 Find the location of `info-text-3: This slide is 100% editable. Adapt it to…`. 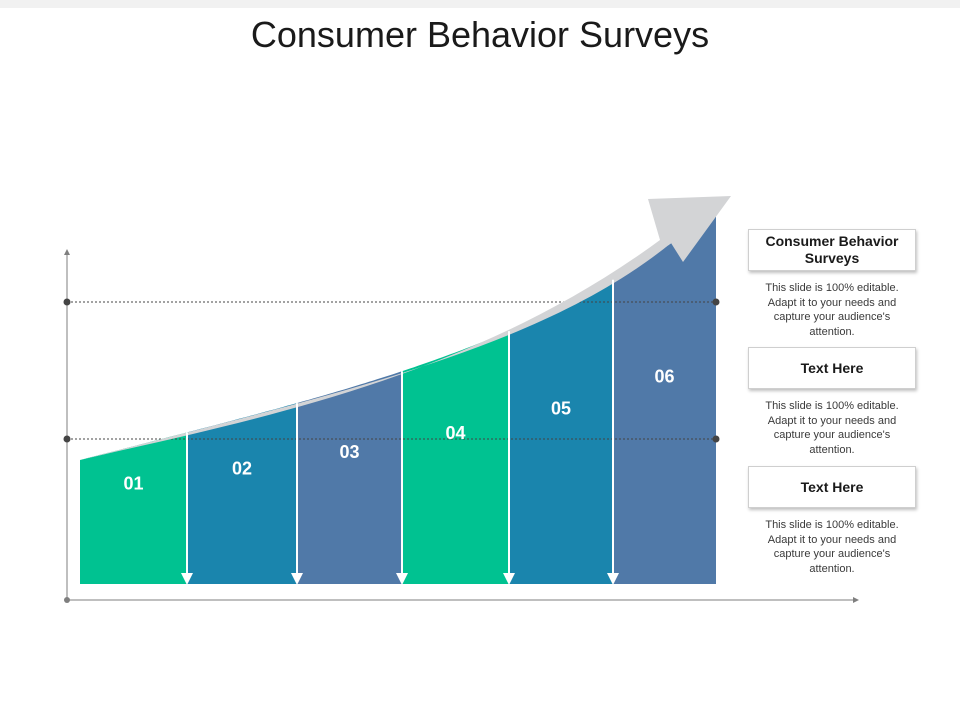

info-text-3: This slide is 100% editable. Adapt it to… is located at coordinates (832, 547).